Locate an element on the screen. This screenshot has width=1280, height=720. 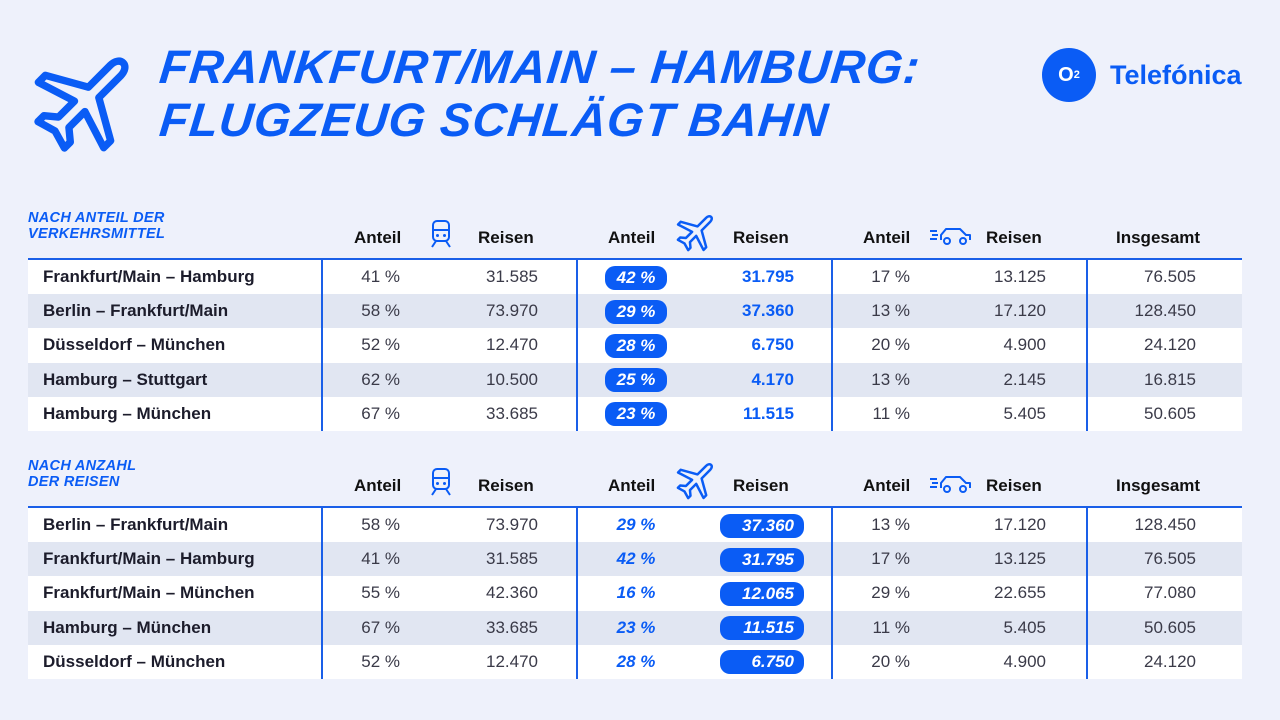
auto-trips-cell: 2.145 is located at coordinates (1024, 379).